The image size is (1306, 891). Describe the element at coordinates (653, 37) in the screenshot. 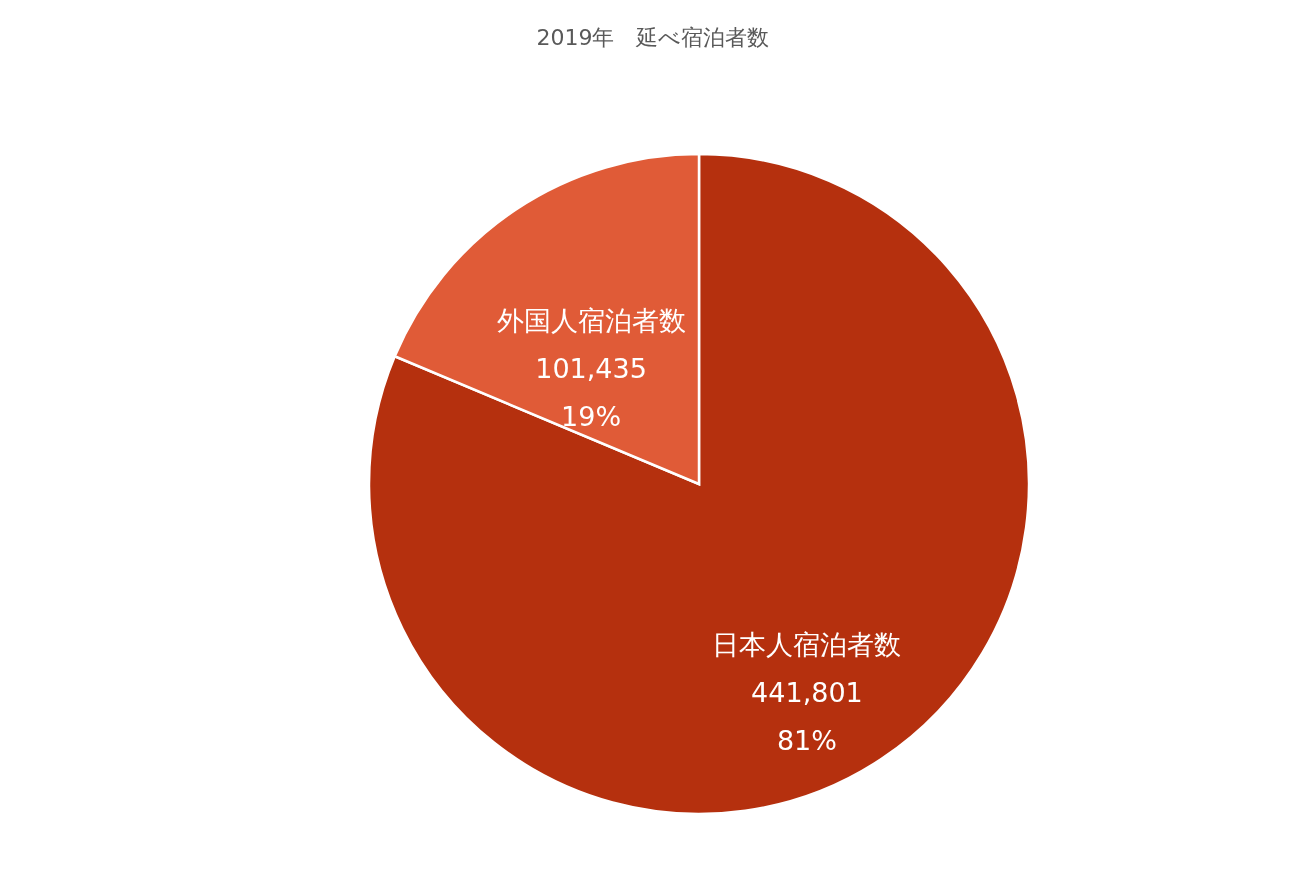

I see `chart-title: 2019年 延べ宿泊者数` at that location.